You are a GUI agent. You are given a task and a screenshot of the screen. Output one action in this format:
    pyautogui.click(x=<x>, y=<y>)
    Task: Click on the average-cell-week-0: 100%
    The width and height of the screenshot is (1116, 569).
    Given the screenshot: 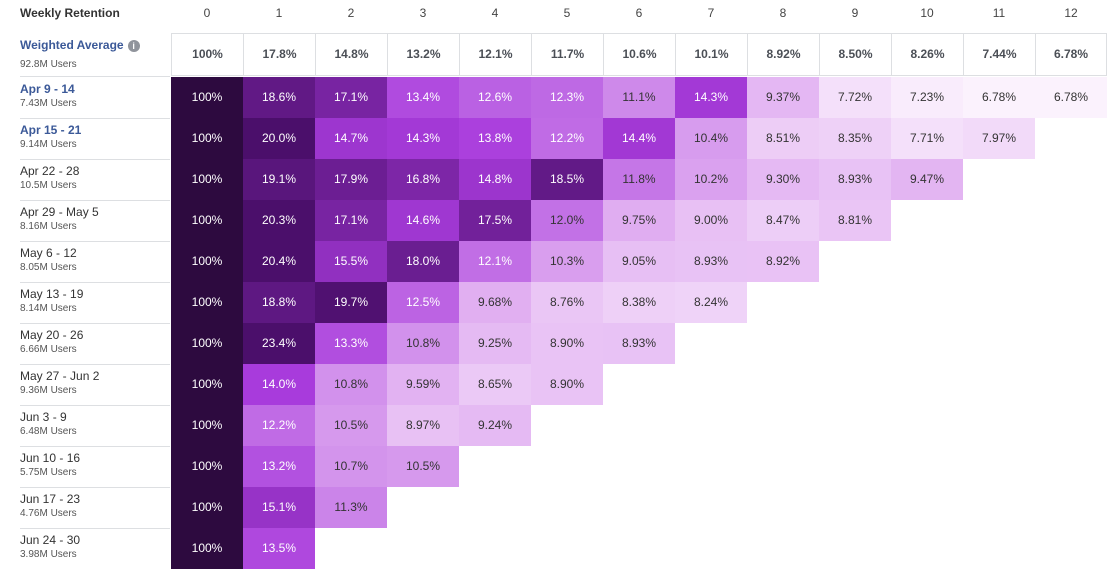 What is the action you would take?
    pyautogui.click(x=207, y=54)
    